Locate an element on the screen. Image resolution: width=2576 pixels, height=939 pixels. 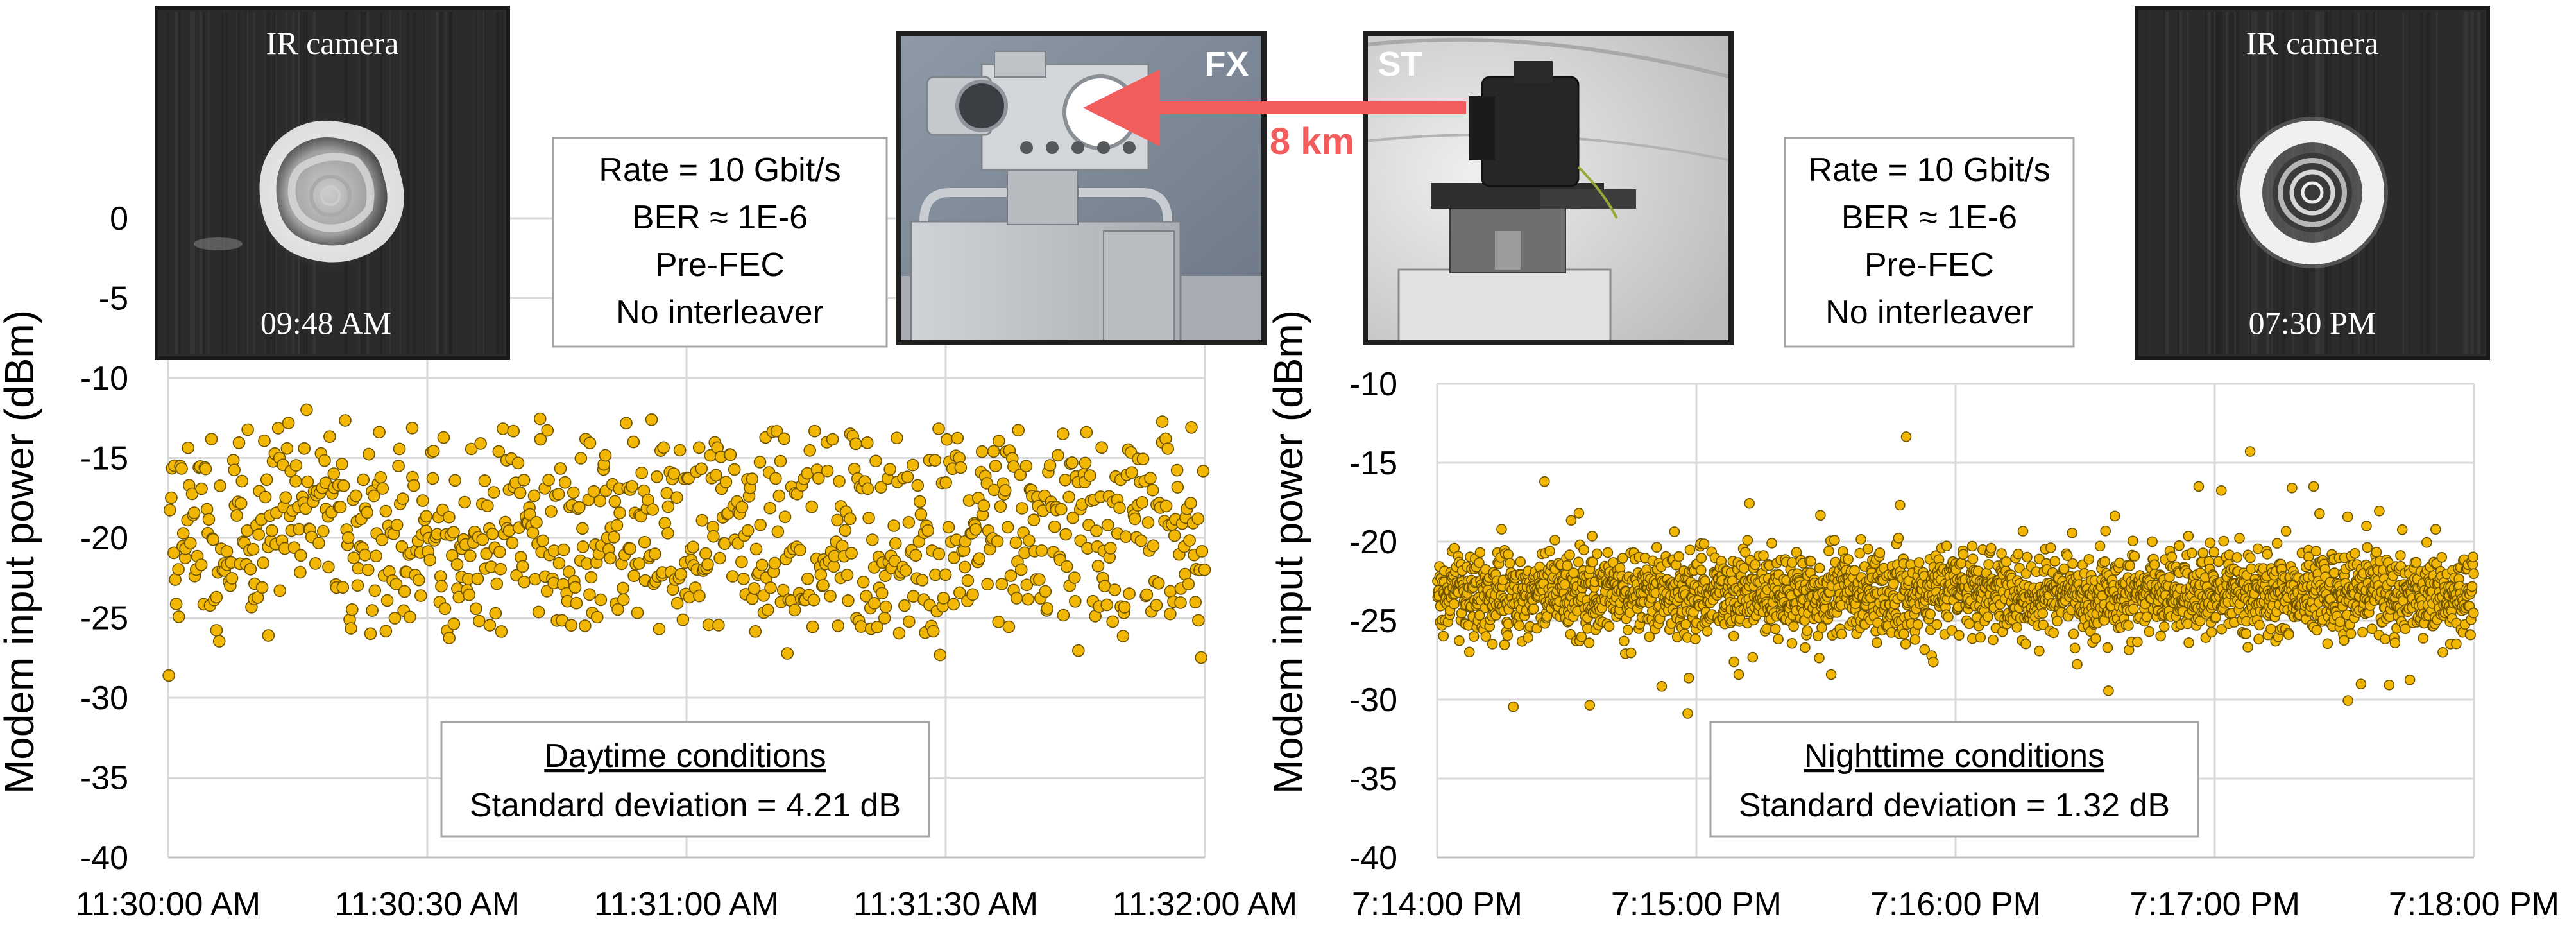
daytime-annotation-title: Daytime conditions is located at coordinates (685, 756).